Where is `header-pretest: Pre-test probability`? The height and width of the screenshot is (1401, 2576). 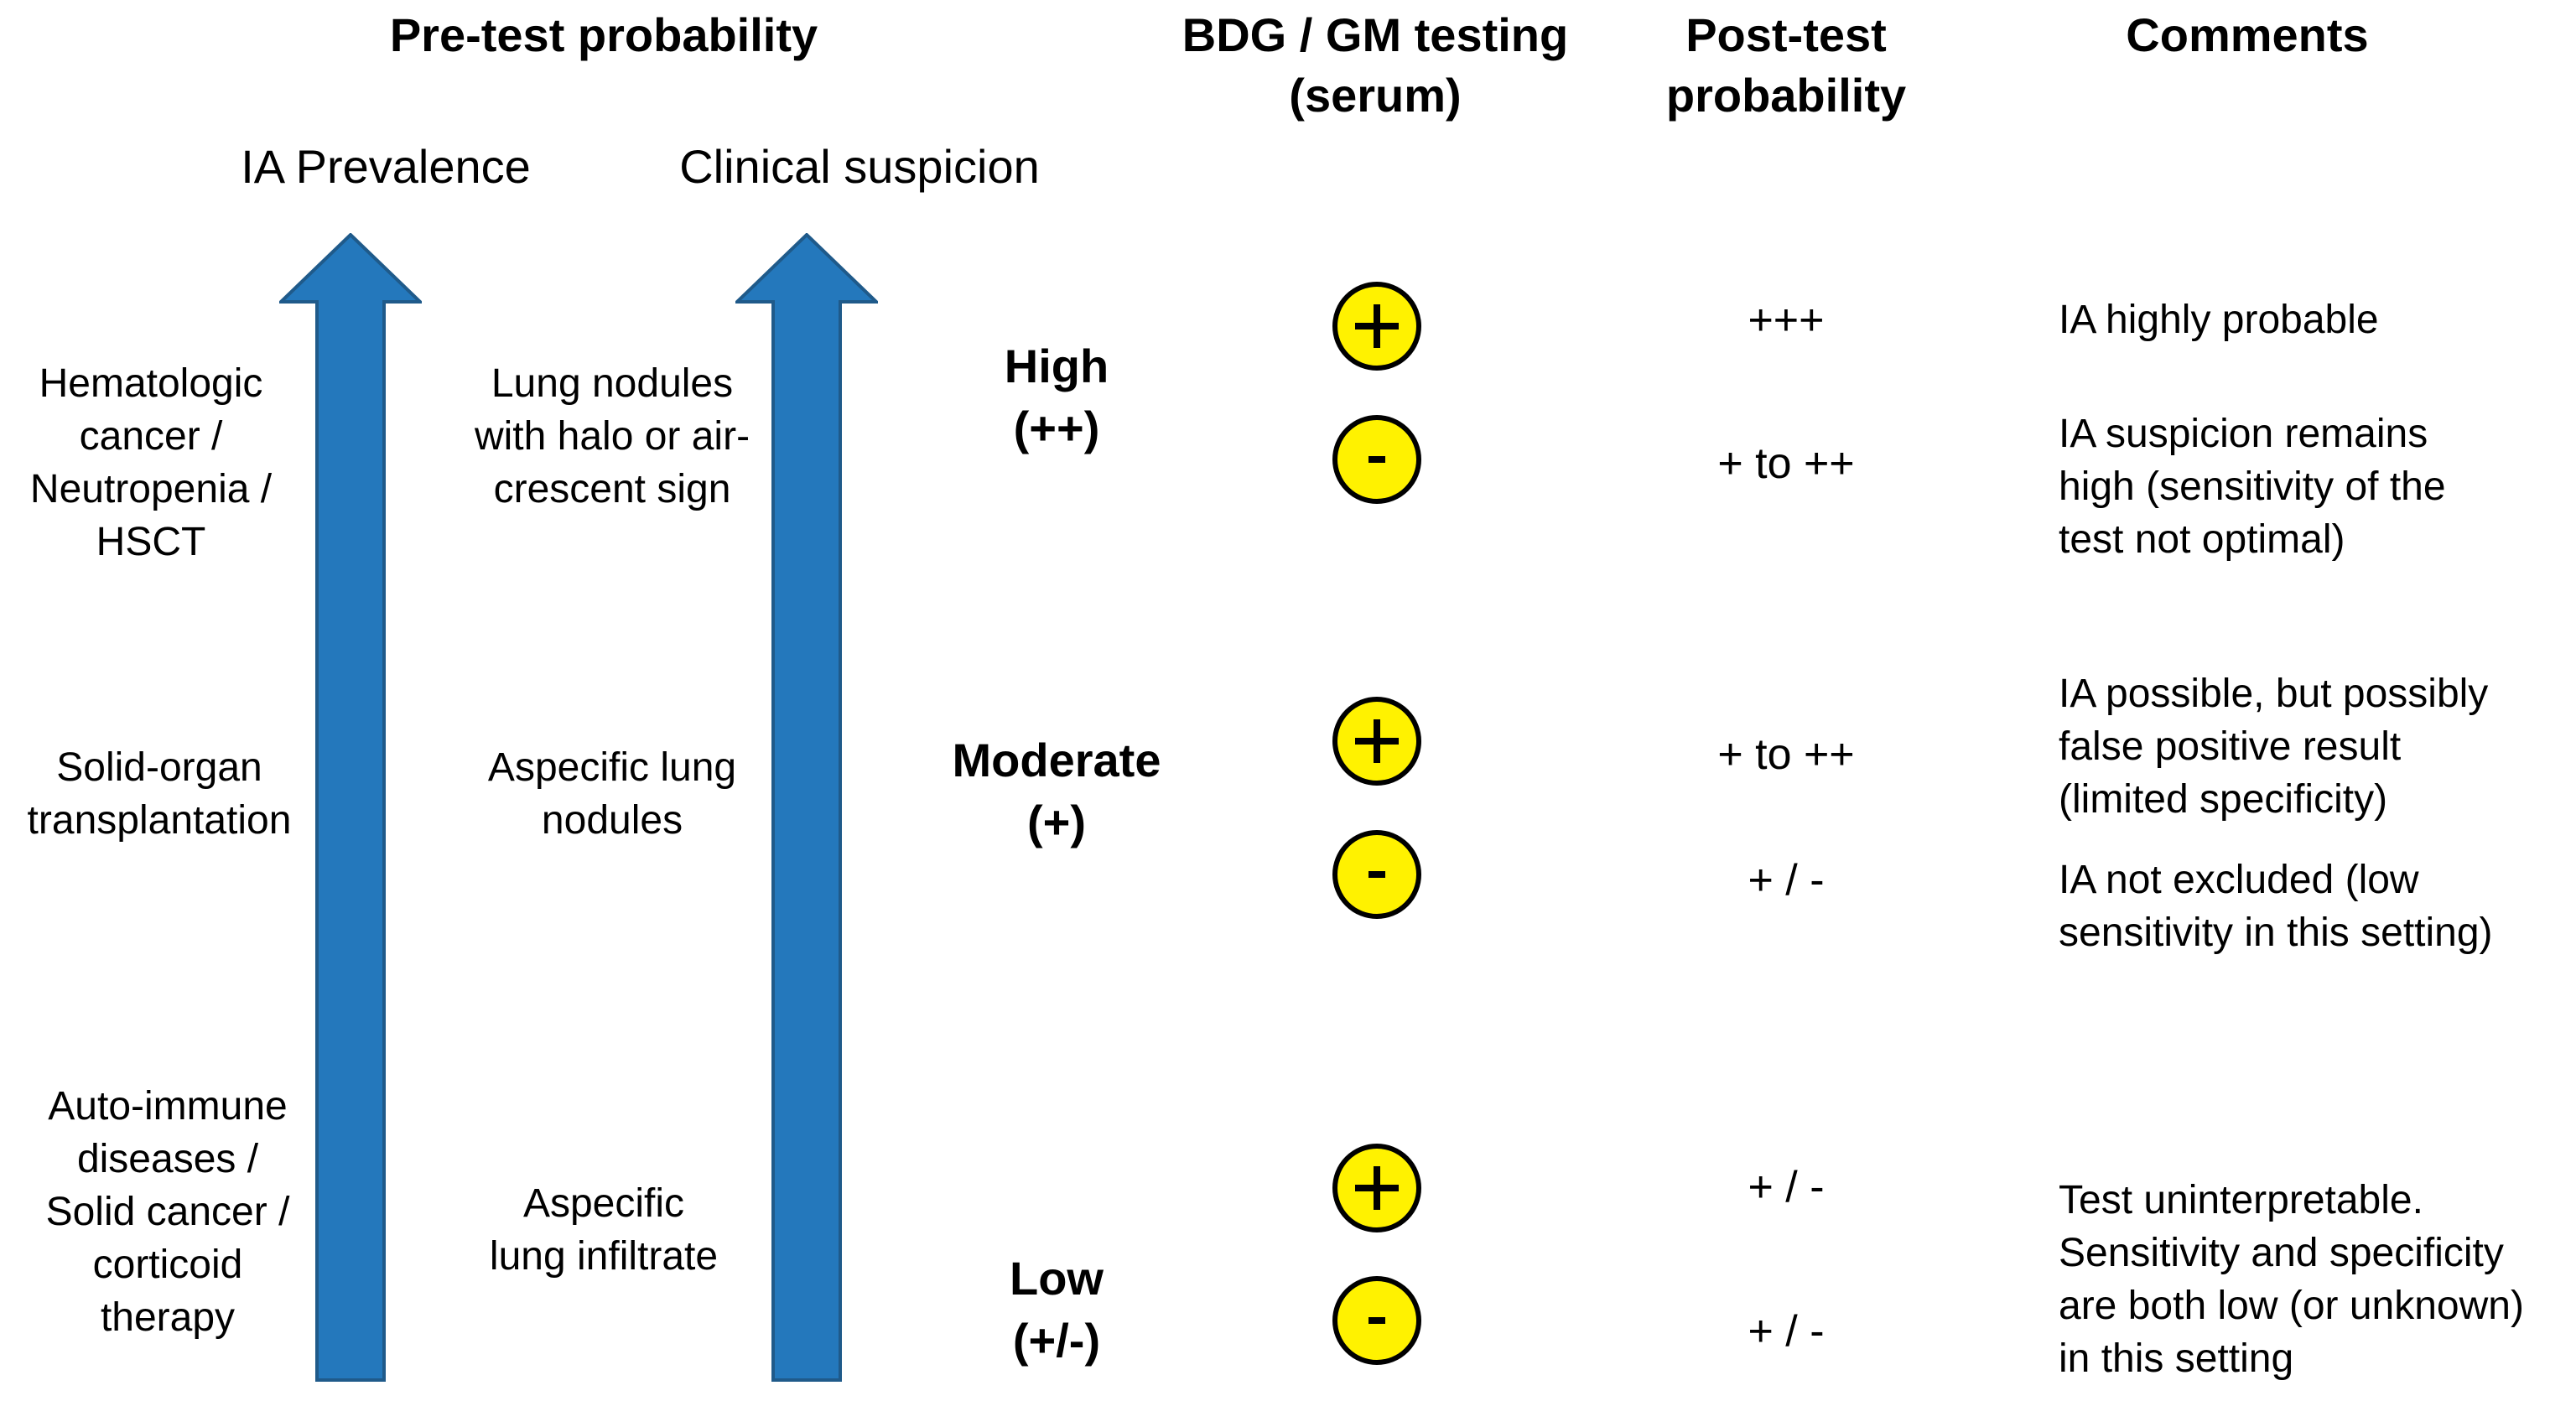 header-pretest: Pre-test probability is located at coordinates (603, 34).